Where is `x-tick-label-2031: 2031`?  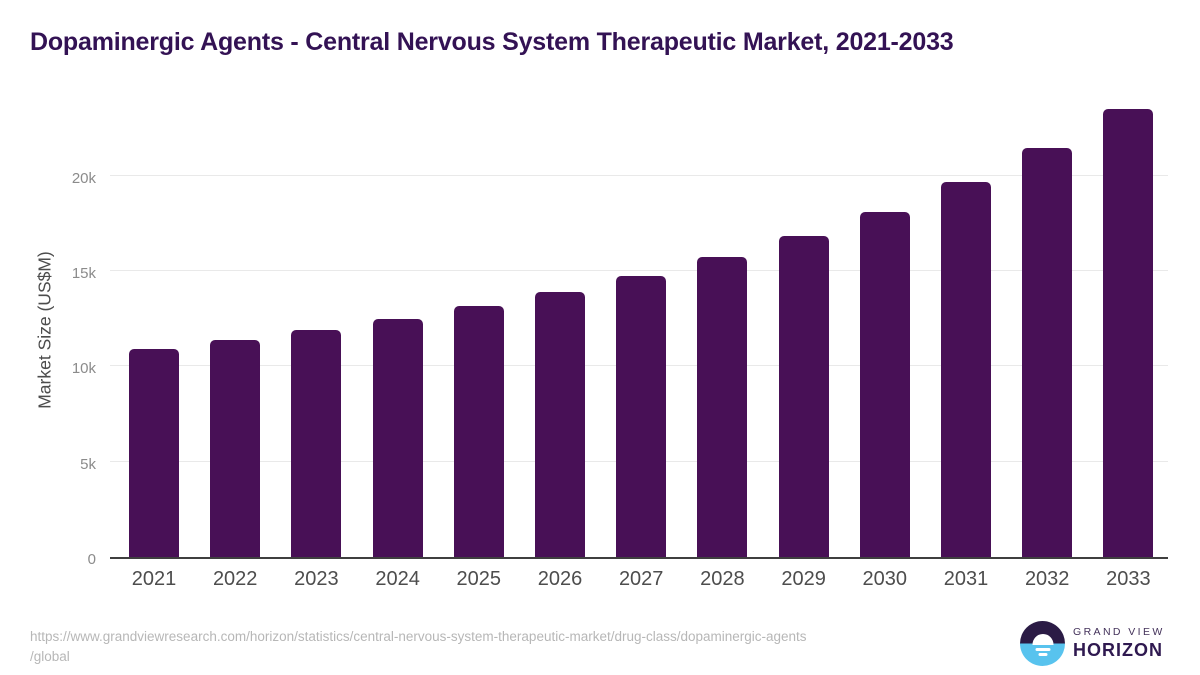 x-tick-label-2031: 2031 is located at coordinates (966, 579).